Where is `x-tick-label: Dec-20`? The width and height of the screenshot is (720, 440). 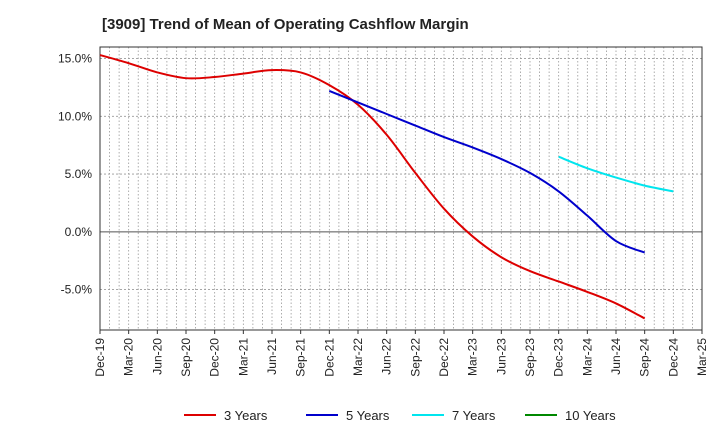 x-tick-label: Dec-20 is located at coordinates (215, 357).